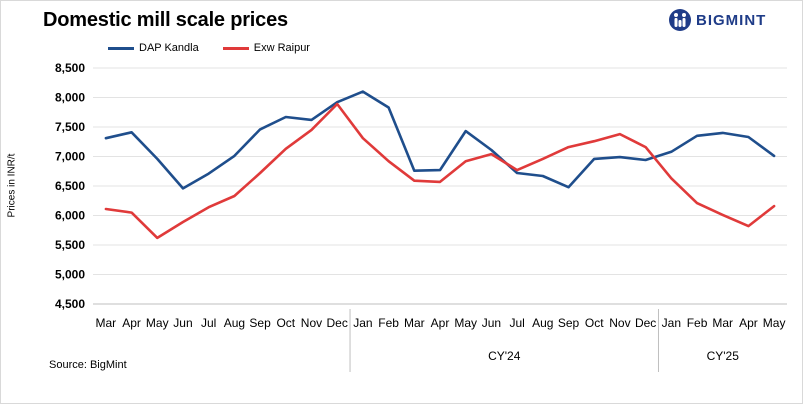  What do you see at coordinates (731, 20) in the screenshot?
I see `brand-name: BIGMINT` at bounding box center [731, 20].